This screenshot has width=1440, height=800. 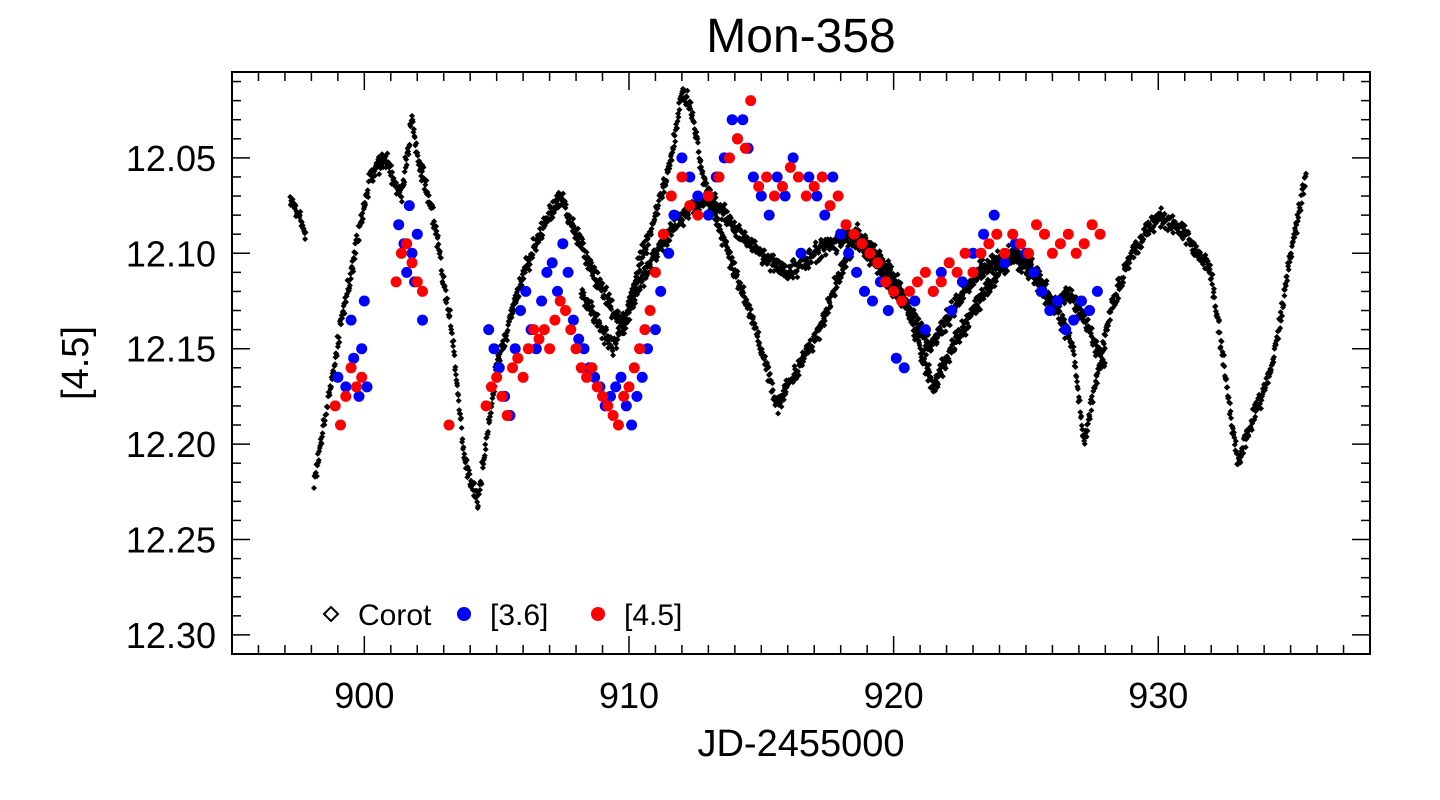 What do you see at coordinates (76, 363) in the screenshot?
I see `y-axis-label: [4.5]` at bounding box center [76, 363].